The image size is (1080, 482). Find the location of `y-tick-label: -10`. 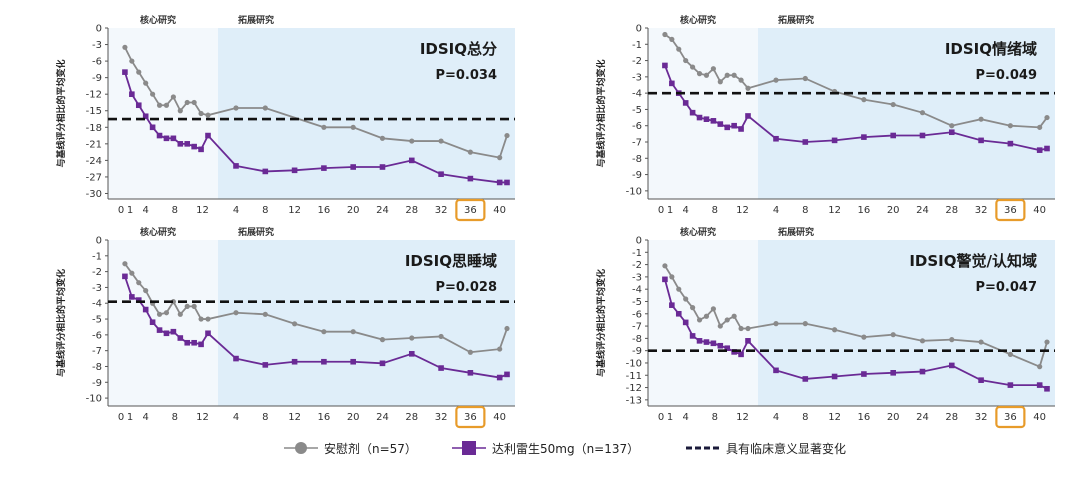

y-tick-label: -10 is located at coordinates (634, 363).